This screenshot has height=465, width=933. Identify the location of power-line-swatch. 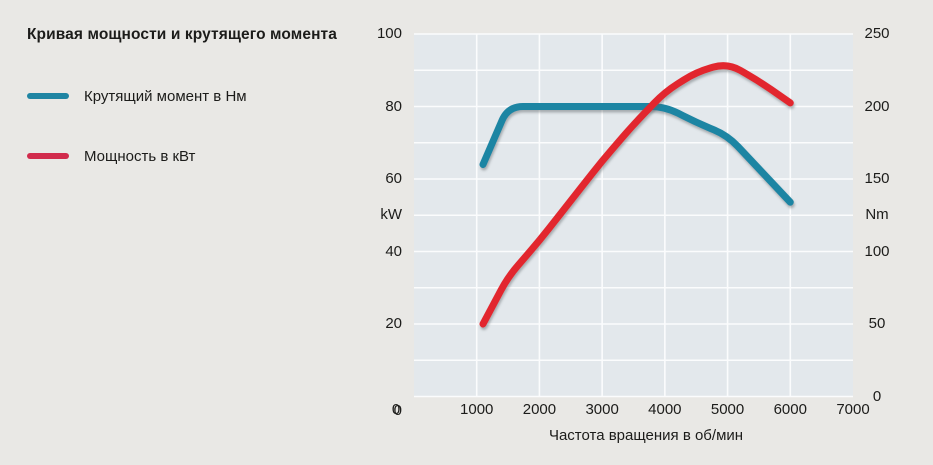
(48, 156).